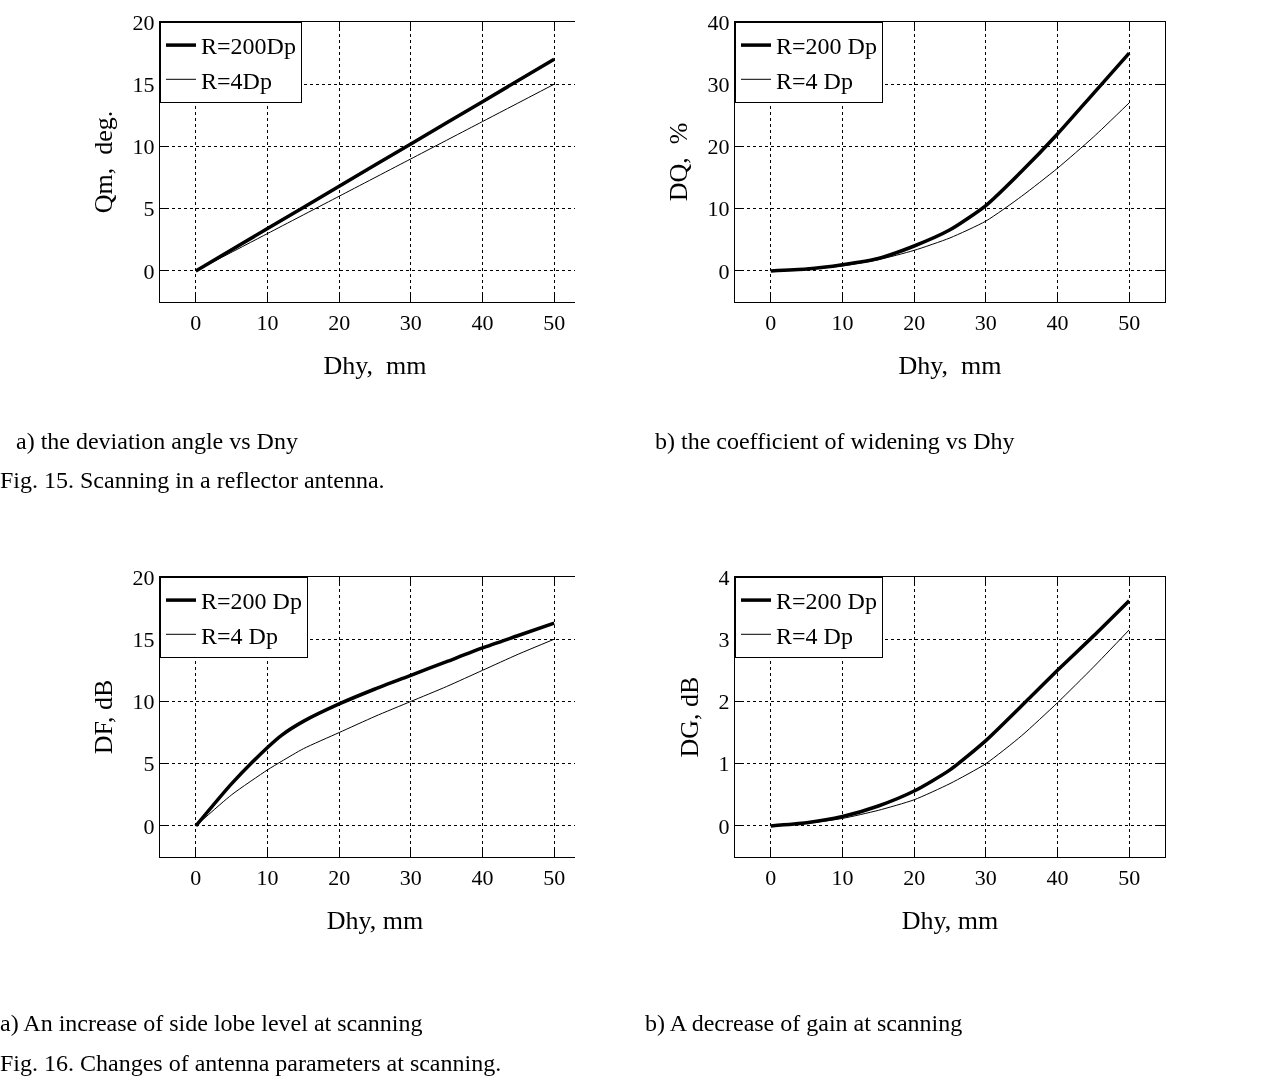 This screenshot has width=1264, height=1080. Describe the element at coordinates (211, 1023) in the screenshot. I see `text: a) An increase of side lobe level at scanning` at that location.